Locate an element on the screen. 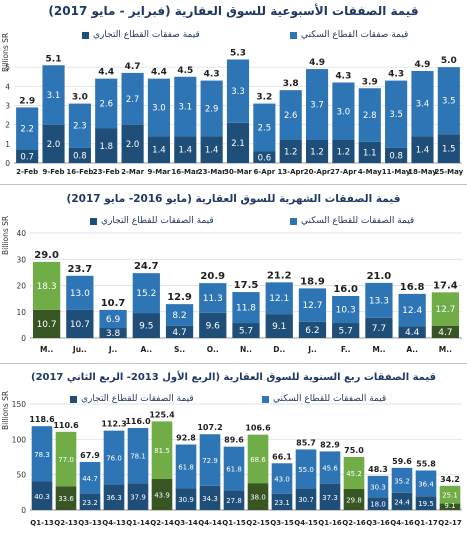  x-tick-label: 11-May is located at coordinates (396, 172).